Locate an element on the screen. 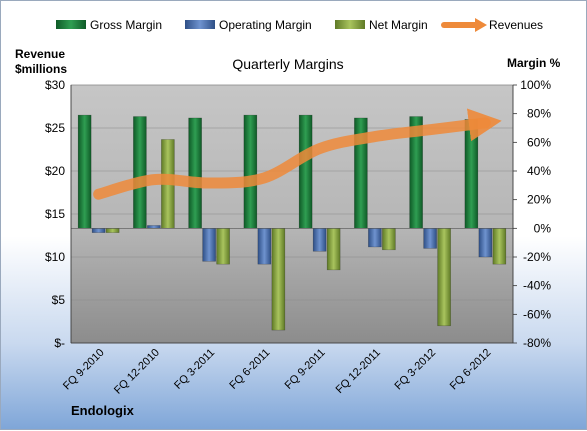 The image size is (587, 431). right-tick-label: 0% is located at coordinates (543, 228).